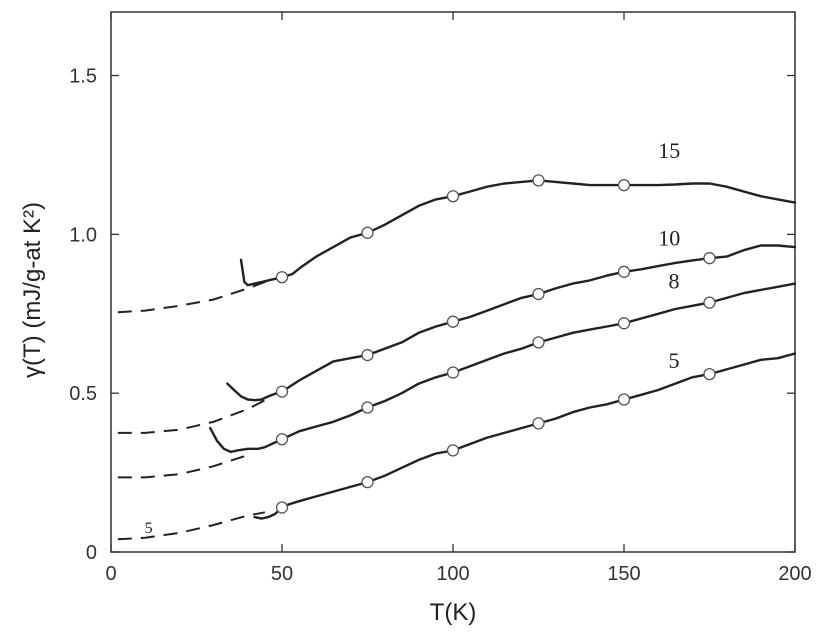  I want to click on x-tick-label: 150, so click(623, 574).